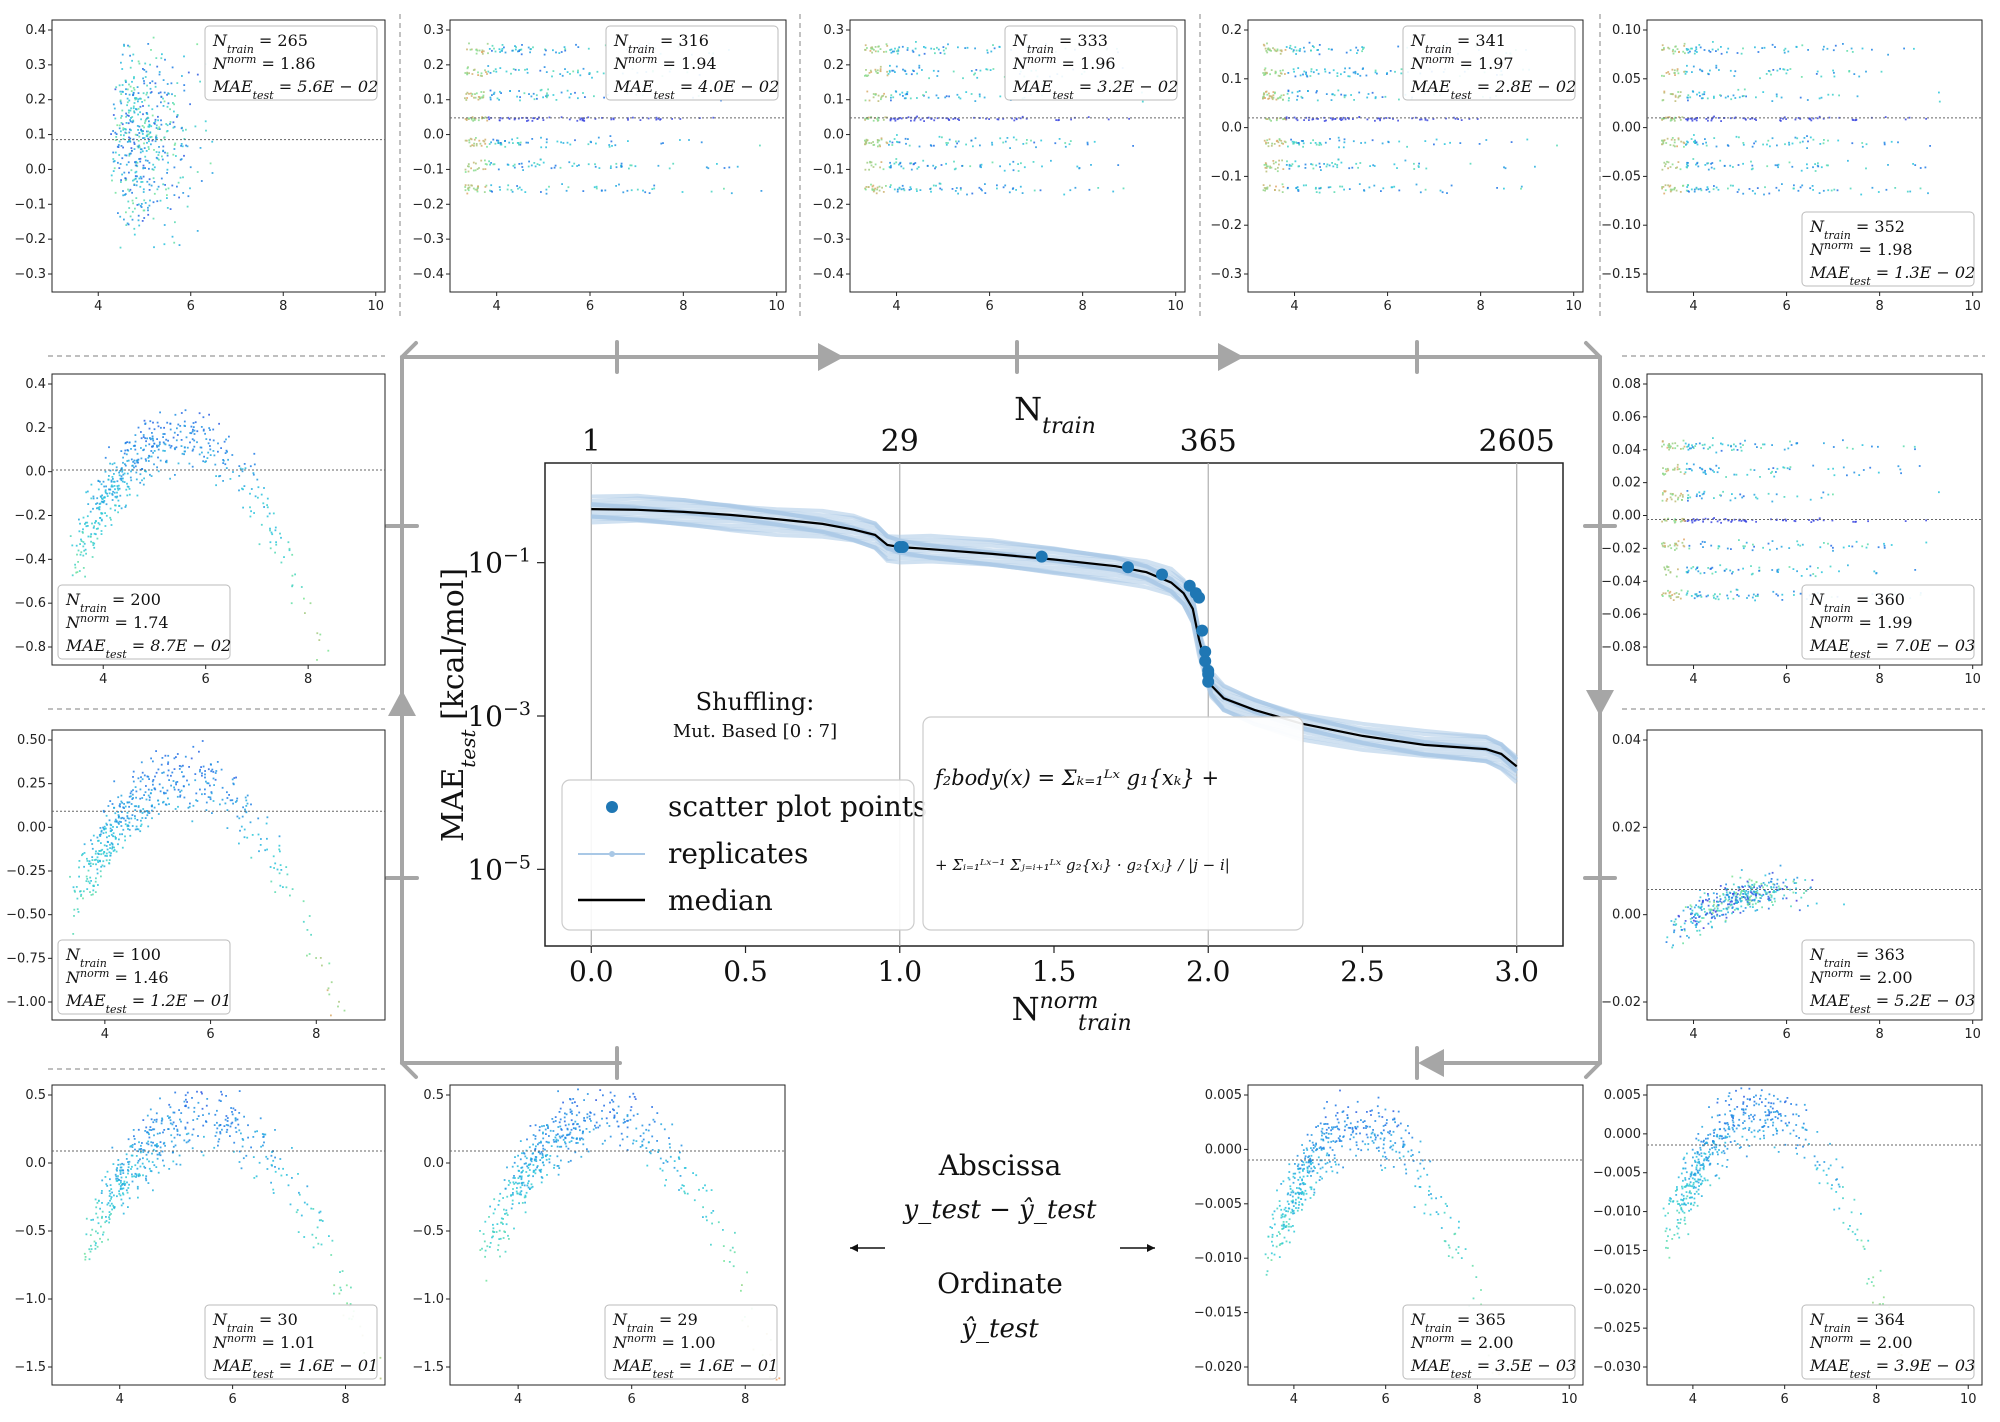  Describe the element at coordinates (1493, 89) in the screenshot. I see `info-mae: MAEtest = 2.8E − 02` at that location.